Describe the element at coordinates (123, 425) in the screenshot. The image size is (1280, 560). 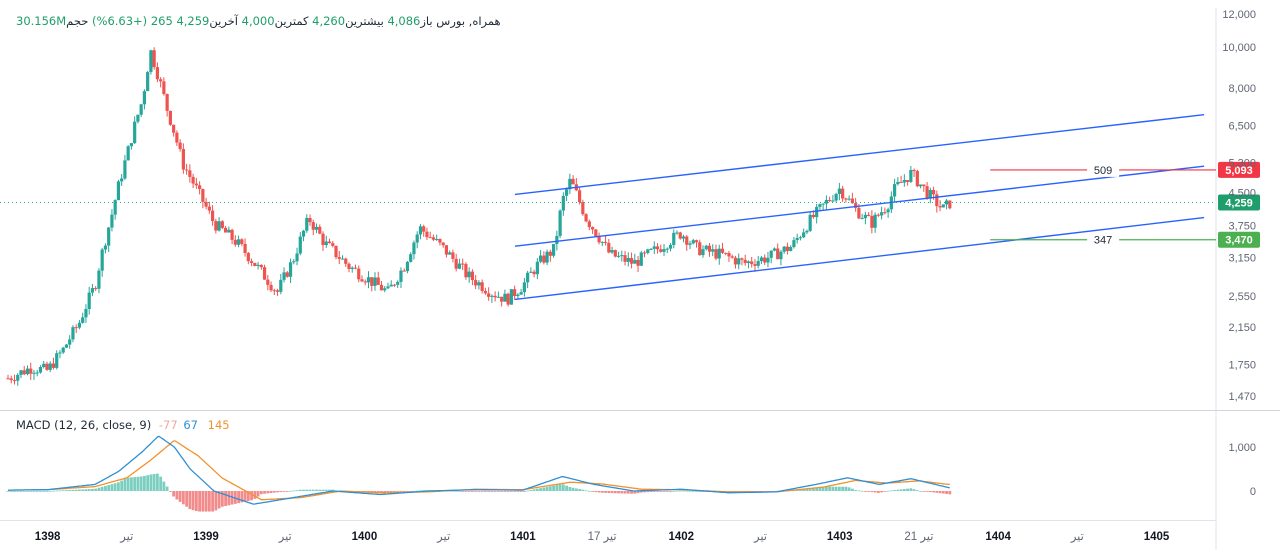
I see `macd-legend: MACD (12, 26, close, 9) -77 67 145` at that location.